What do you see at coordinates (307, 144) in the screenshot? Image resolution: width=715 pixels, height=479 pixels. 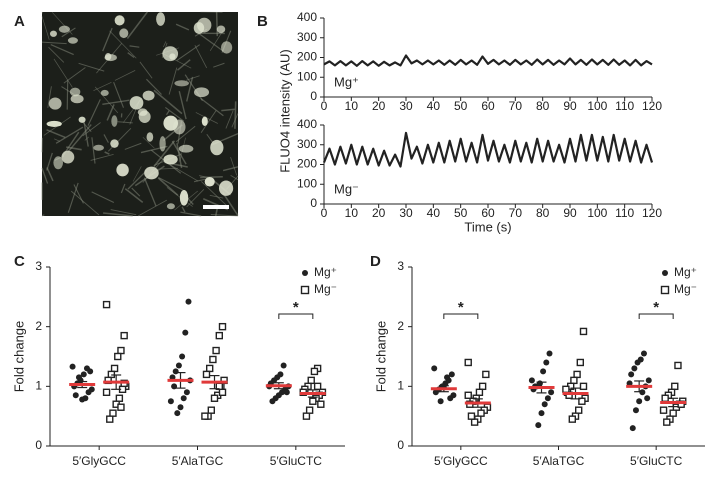 I see `y-tick-label: 300` at bounding box center [307, 144].